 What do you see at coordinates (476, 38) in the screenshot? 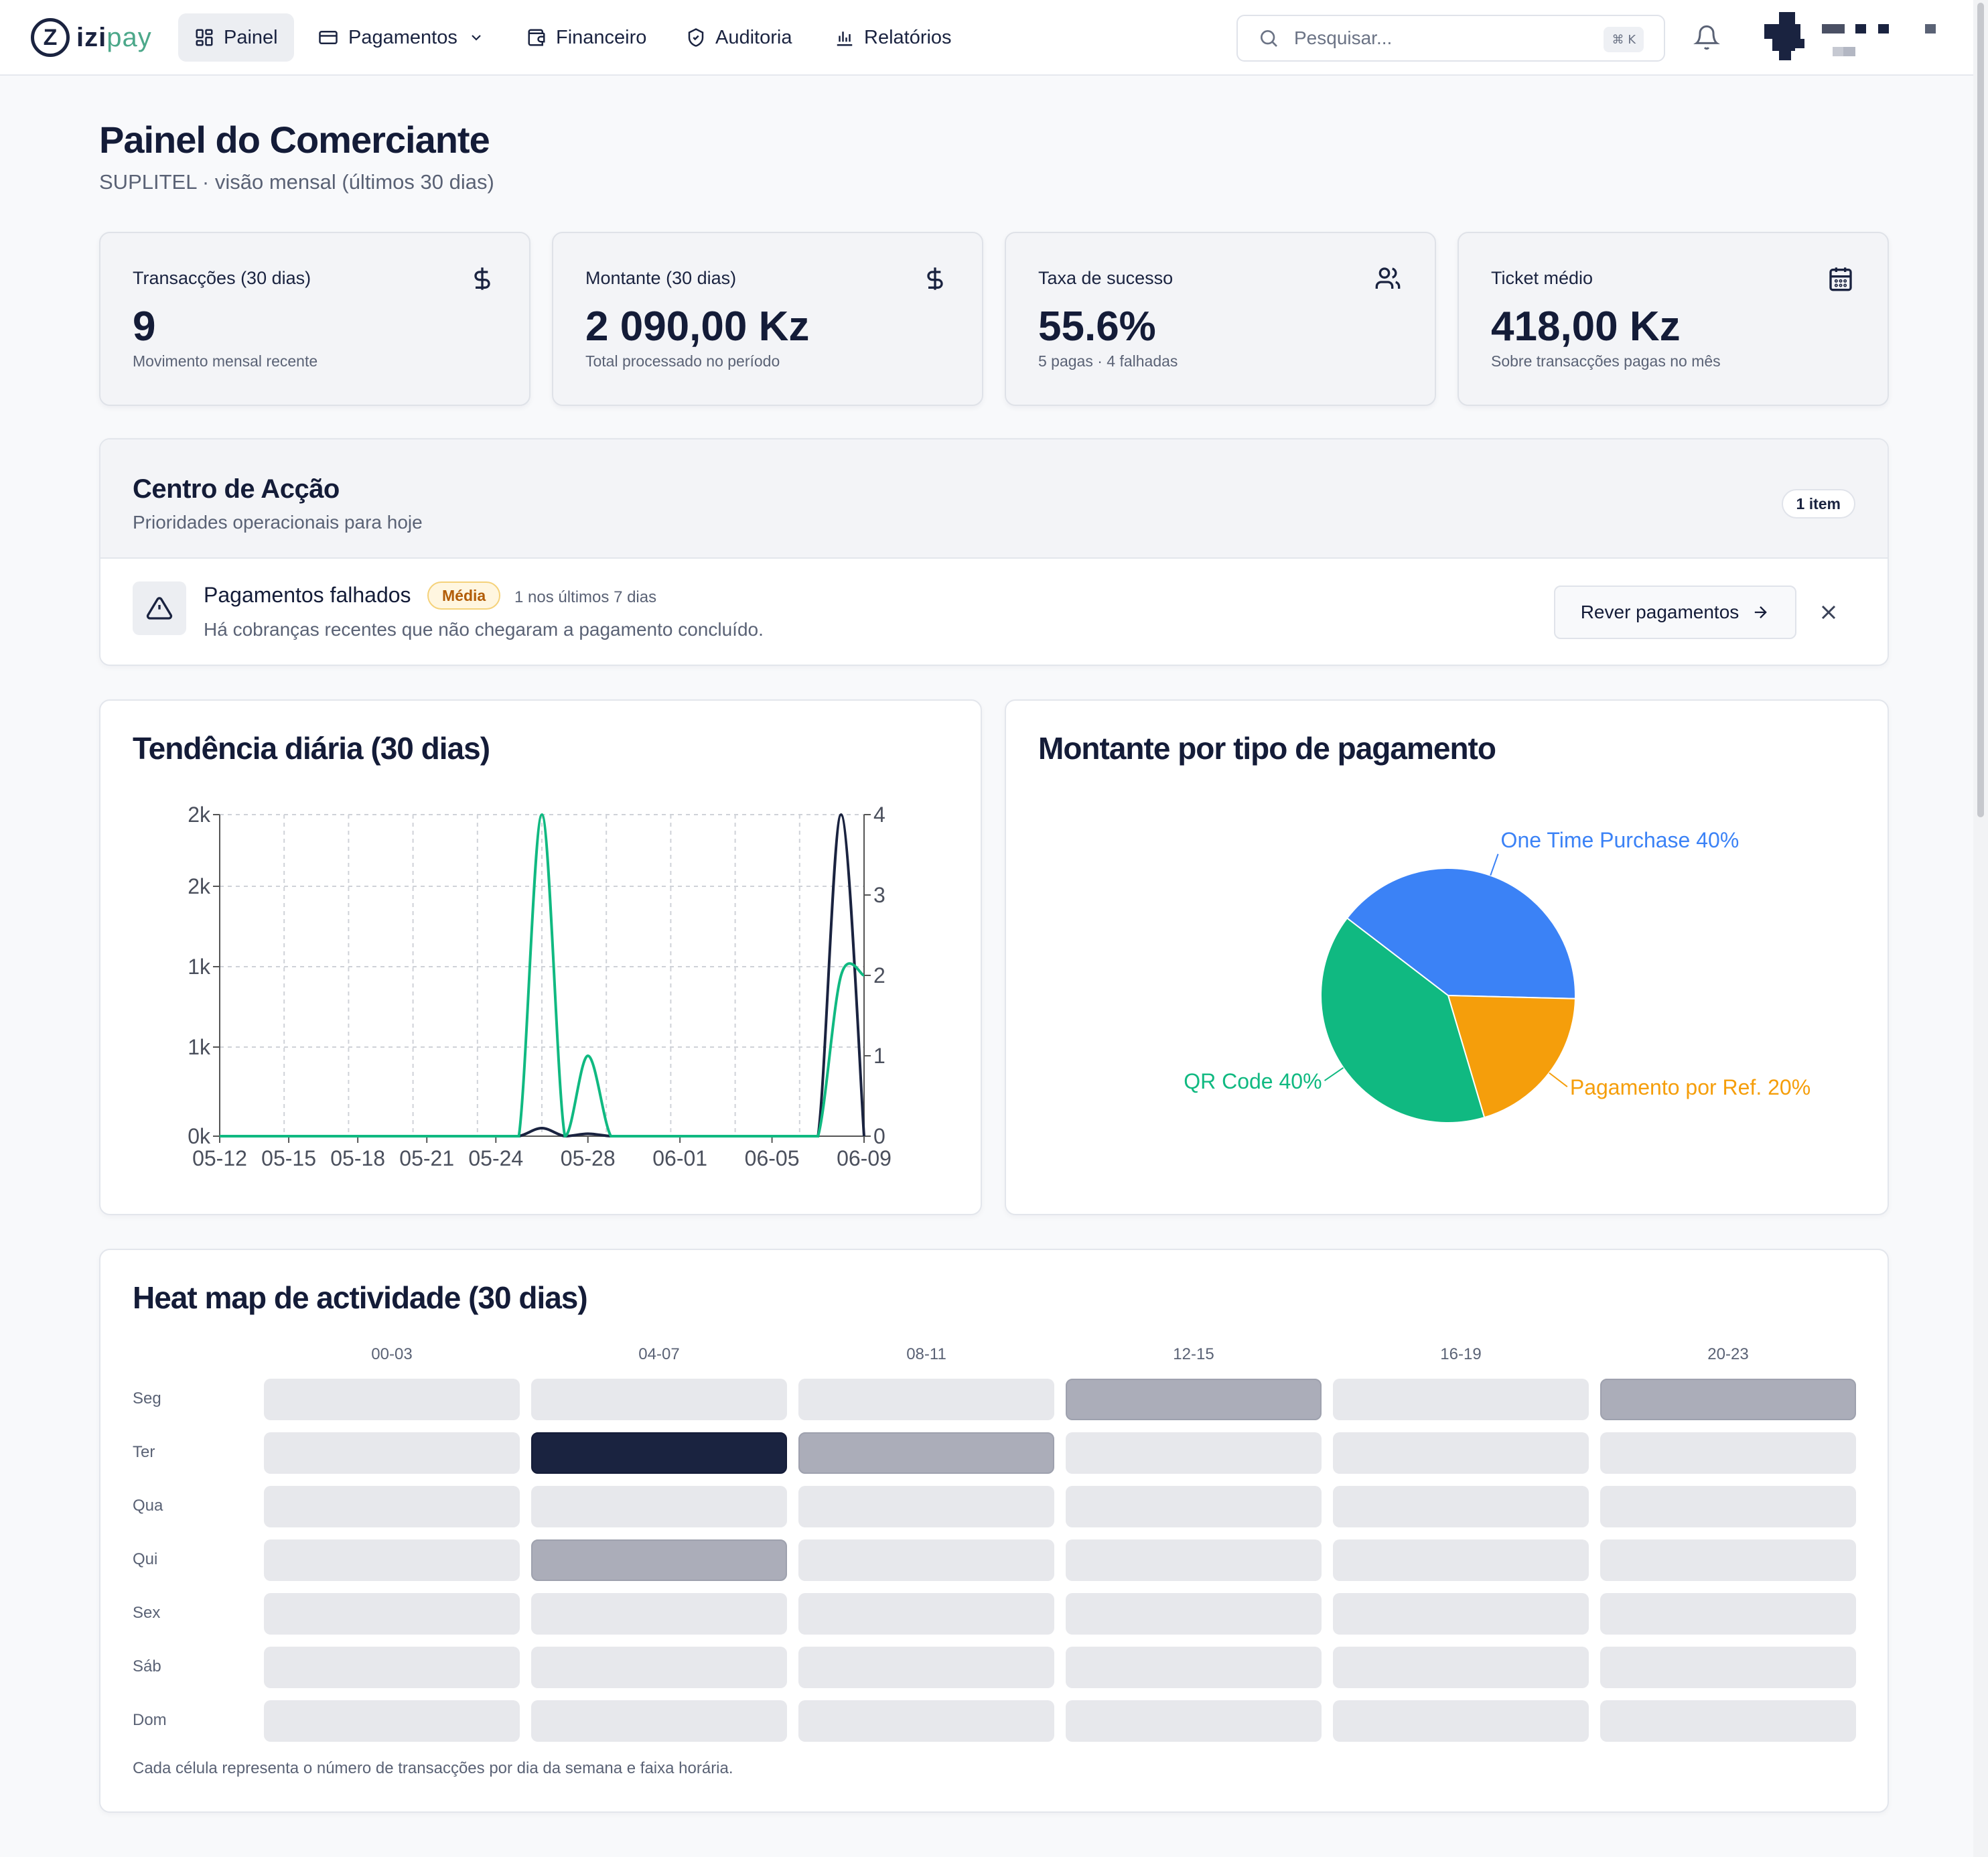
I see `chevron-down-icon` at bounding box center [476, 38].